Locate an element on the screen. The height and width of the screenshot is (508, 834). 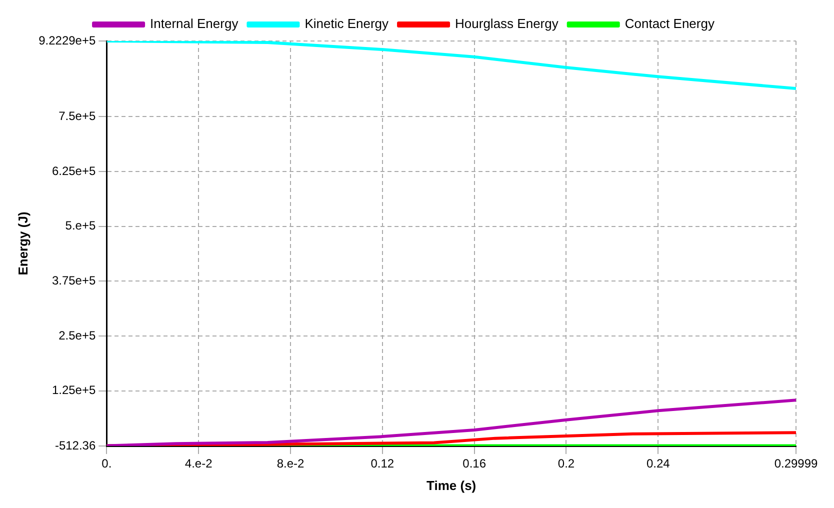
x-tick-label: 4.e-2 is located at coordinates (198, 463).